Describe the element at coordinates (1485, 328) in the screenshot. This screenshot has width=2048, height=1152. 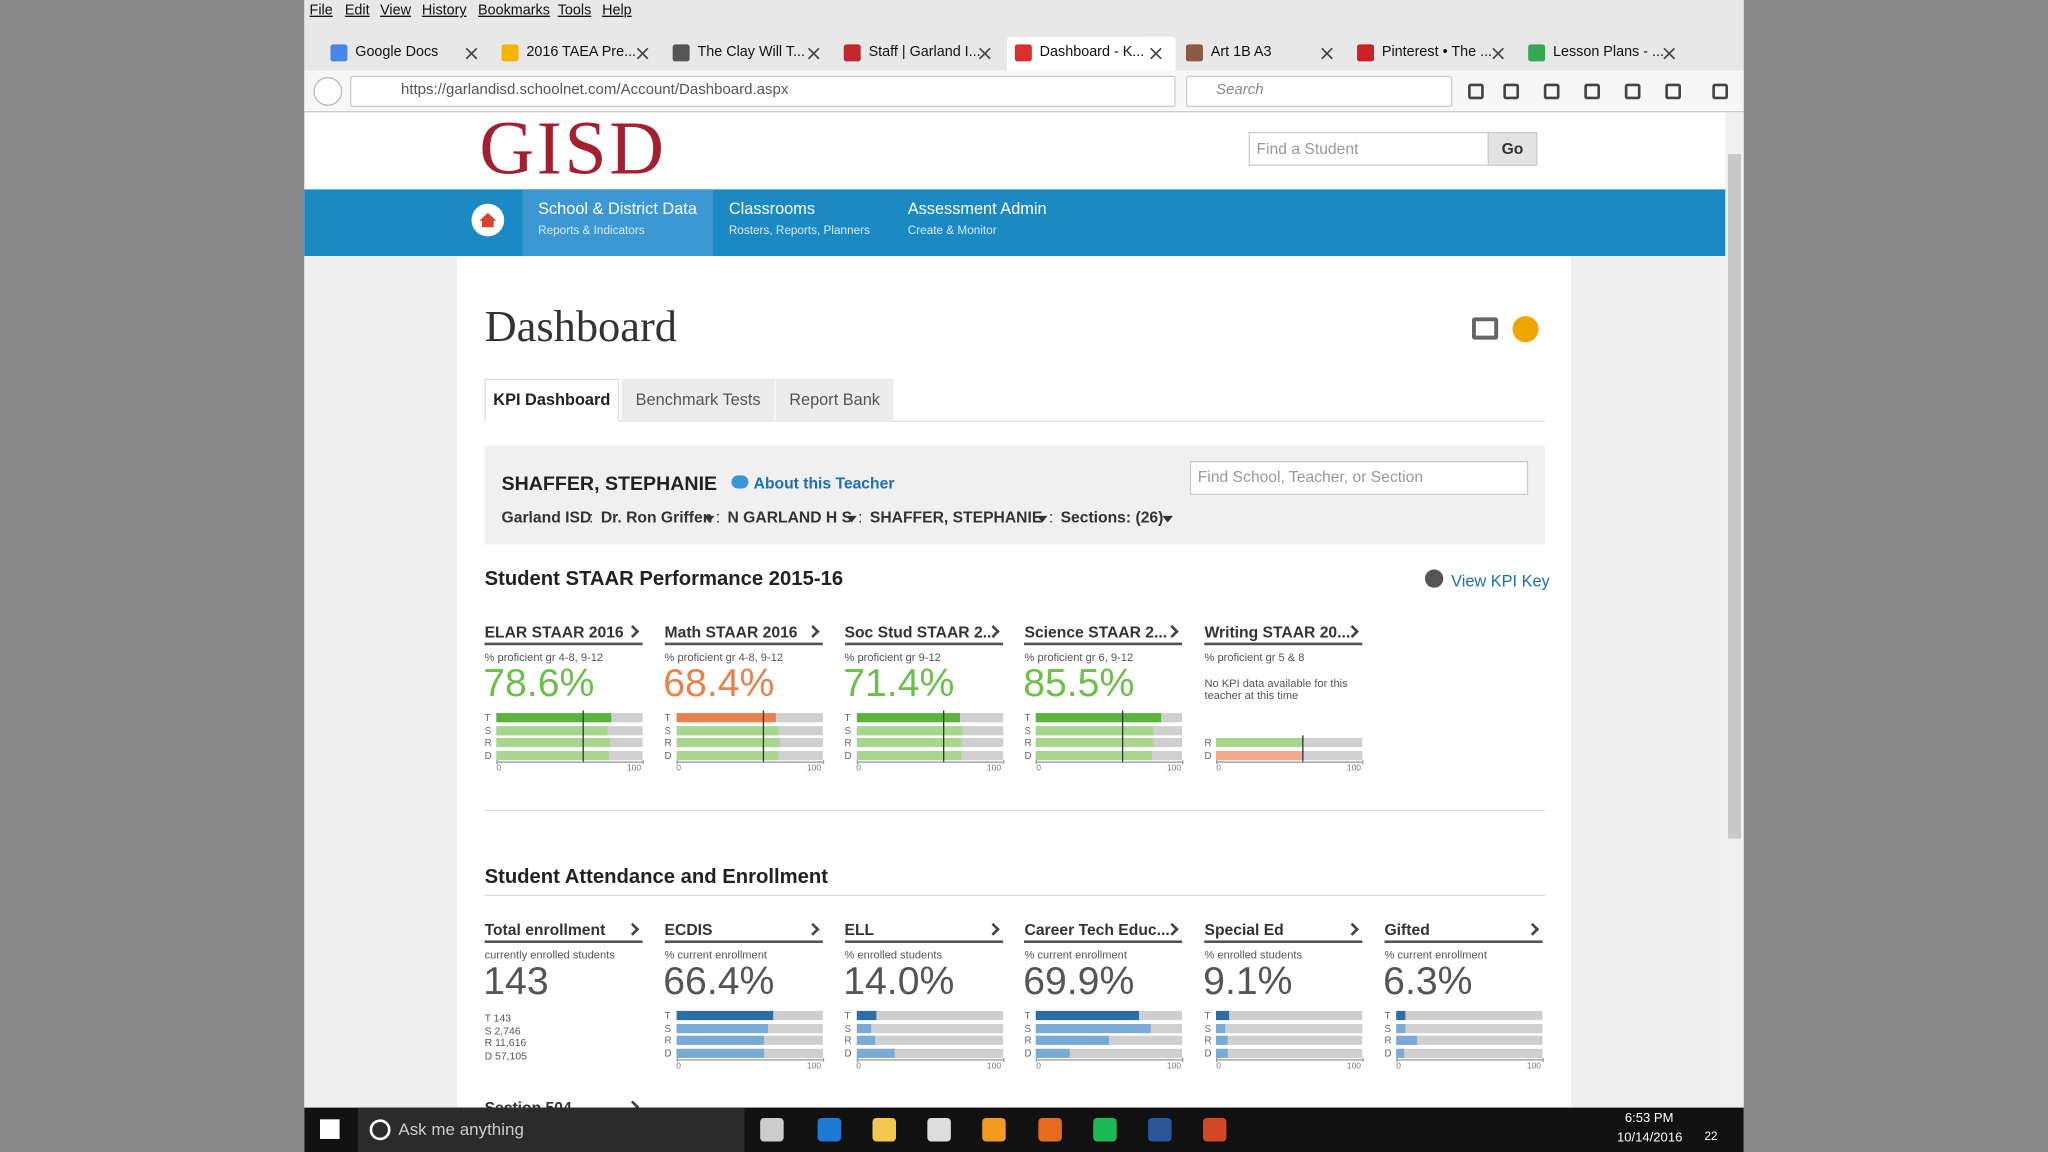
I see `print-icon` at that location.